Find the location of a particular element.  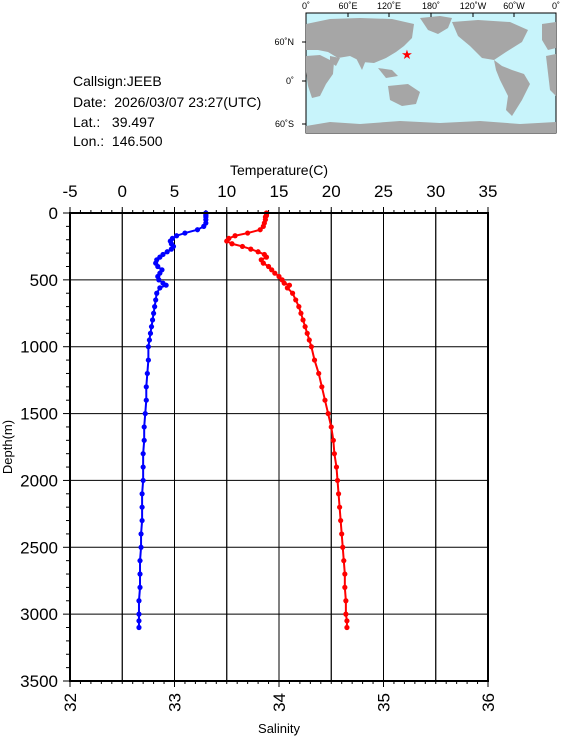

depth-tick-label: 2500 is located at coordinates (39, 547).